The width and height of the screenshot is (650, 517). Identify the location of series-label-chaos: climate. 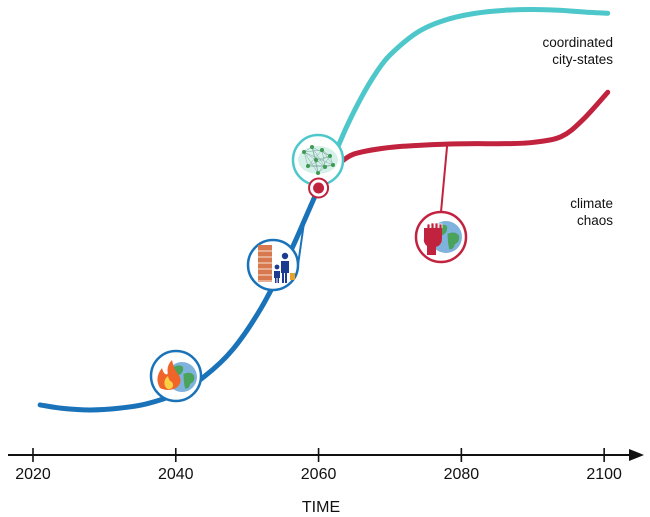
(591, 203).